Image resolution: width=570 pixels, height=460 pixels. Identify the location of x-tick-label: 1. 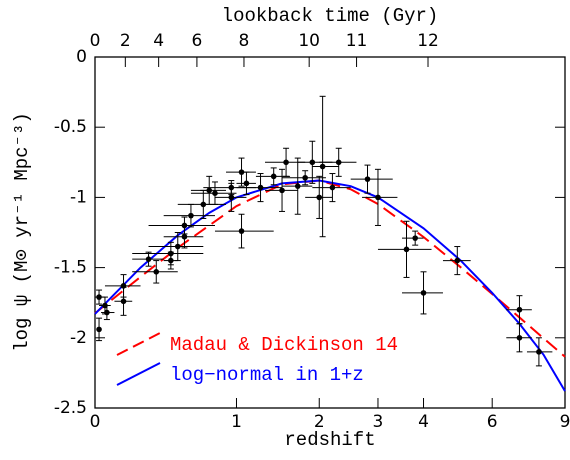
(236, 422).